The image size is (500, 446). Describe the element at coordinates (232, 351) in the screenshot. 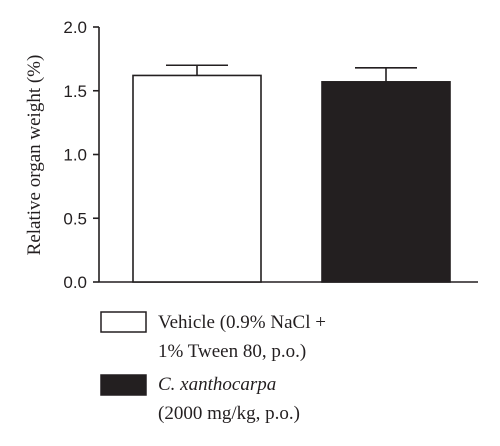

I see `legend-label-vehicle-line2: 1% Tween 80, p.o.)` at that location.